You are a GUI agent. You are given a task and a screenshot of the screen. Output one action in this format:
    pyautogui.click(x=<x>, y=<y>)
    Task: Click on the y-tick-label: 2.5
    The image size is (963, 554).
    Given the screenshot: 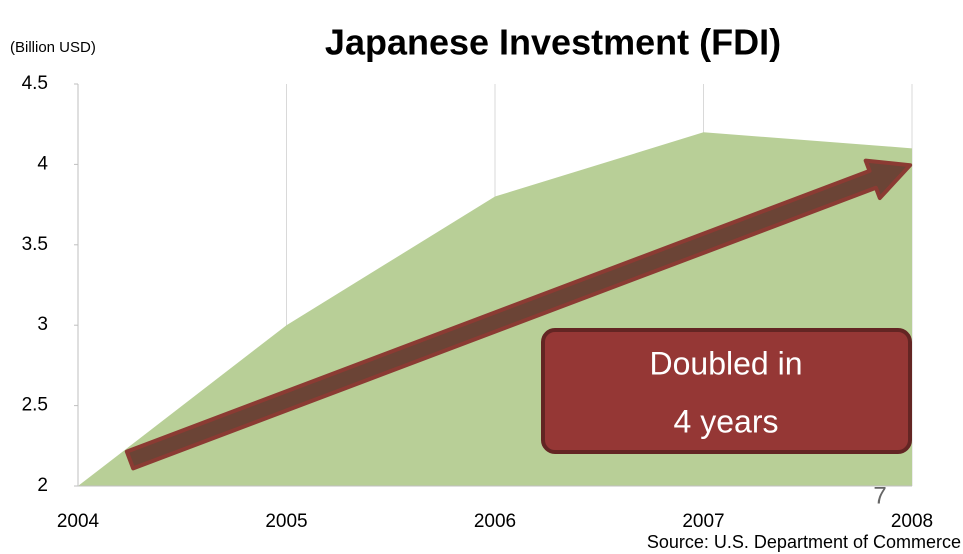 What is the action you would take?
    pyautogui.click(x=35, y=405)
    